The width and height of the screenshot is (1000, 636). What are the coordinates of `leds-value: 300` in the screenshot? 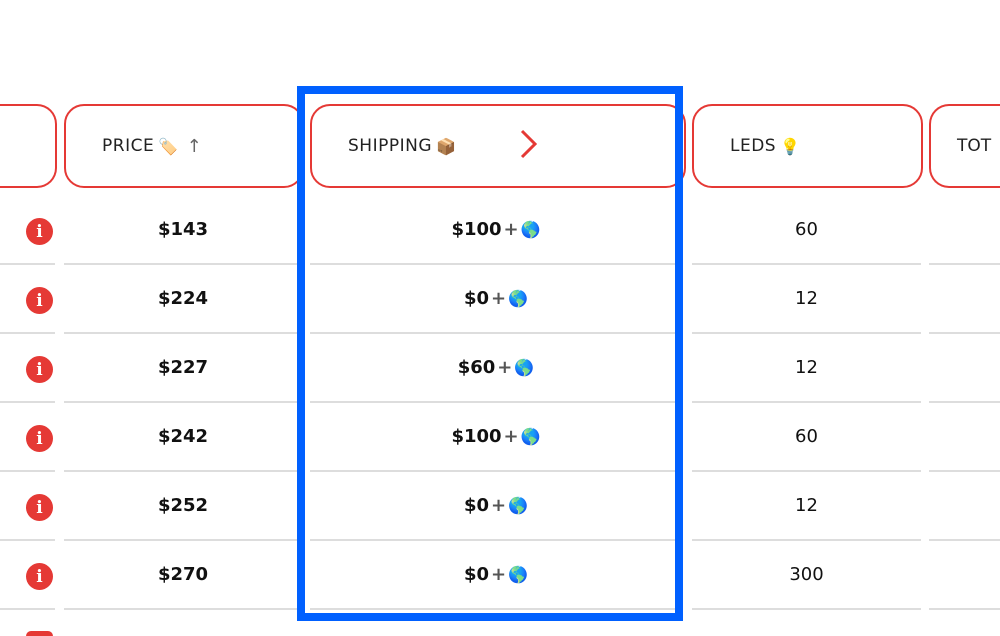 It's located at (806, 574).